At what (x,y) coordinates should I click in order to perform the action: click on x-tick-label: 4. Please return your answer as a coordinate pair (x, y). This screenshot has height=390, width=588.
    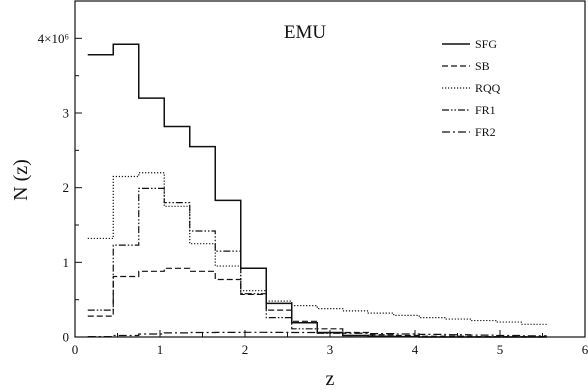
    Looking at the image, I should click on (415, 349).